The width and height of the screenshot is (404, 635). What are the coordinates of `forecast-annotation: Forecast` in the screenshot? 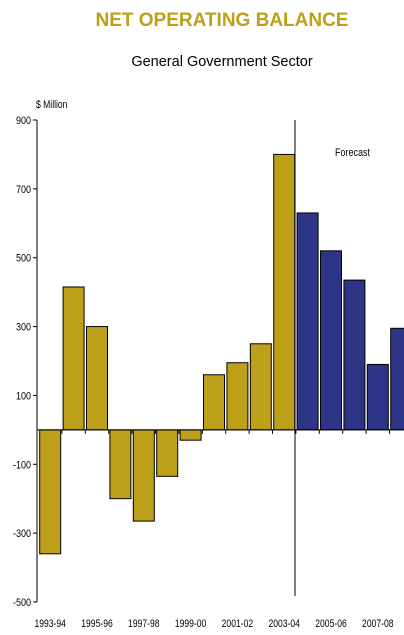 It's located at (352, 153).